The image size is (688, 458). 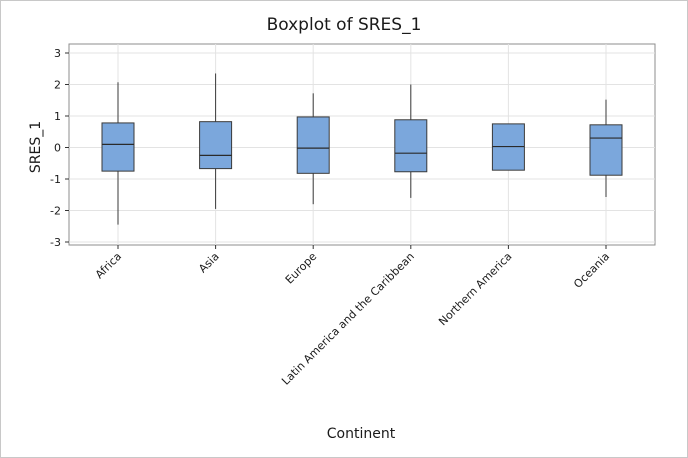 What do you see at coordinates (361, 434) in the screenshot?
I see `x-axis-title: Continent` at bounding box center [361, 434].